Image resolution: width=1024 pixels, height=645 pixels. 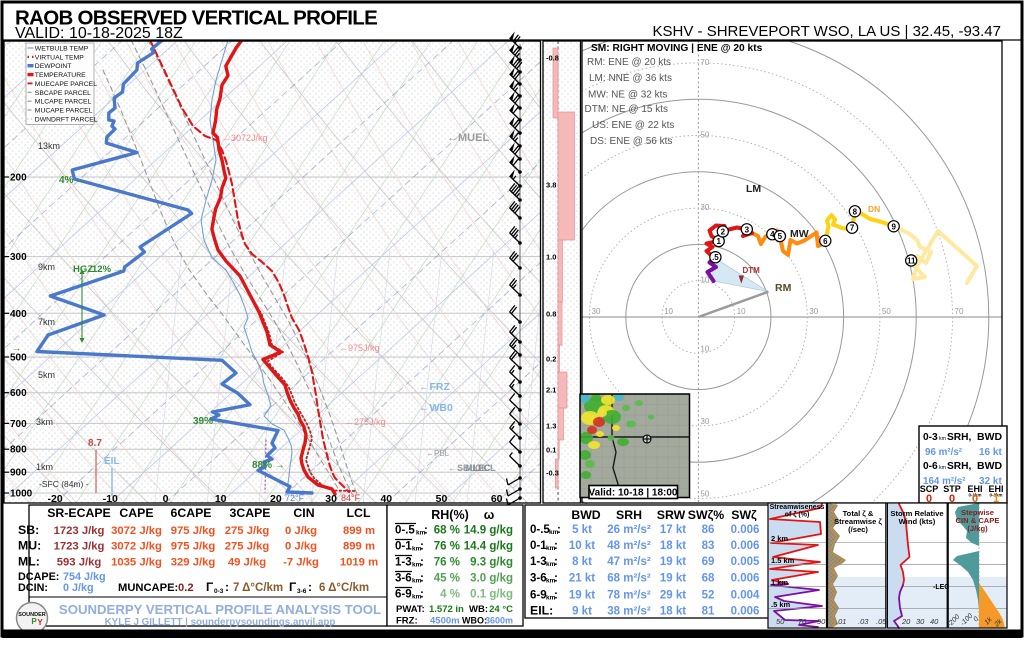 What do you see at coordinates (708, 612) in the screenshot?
I see `svg-text: 81` at bounding box center [708, 612].